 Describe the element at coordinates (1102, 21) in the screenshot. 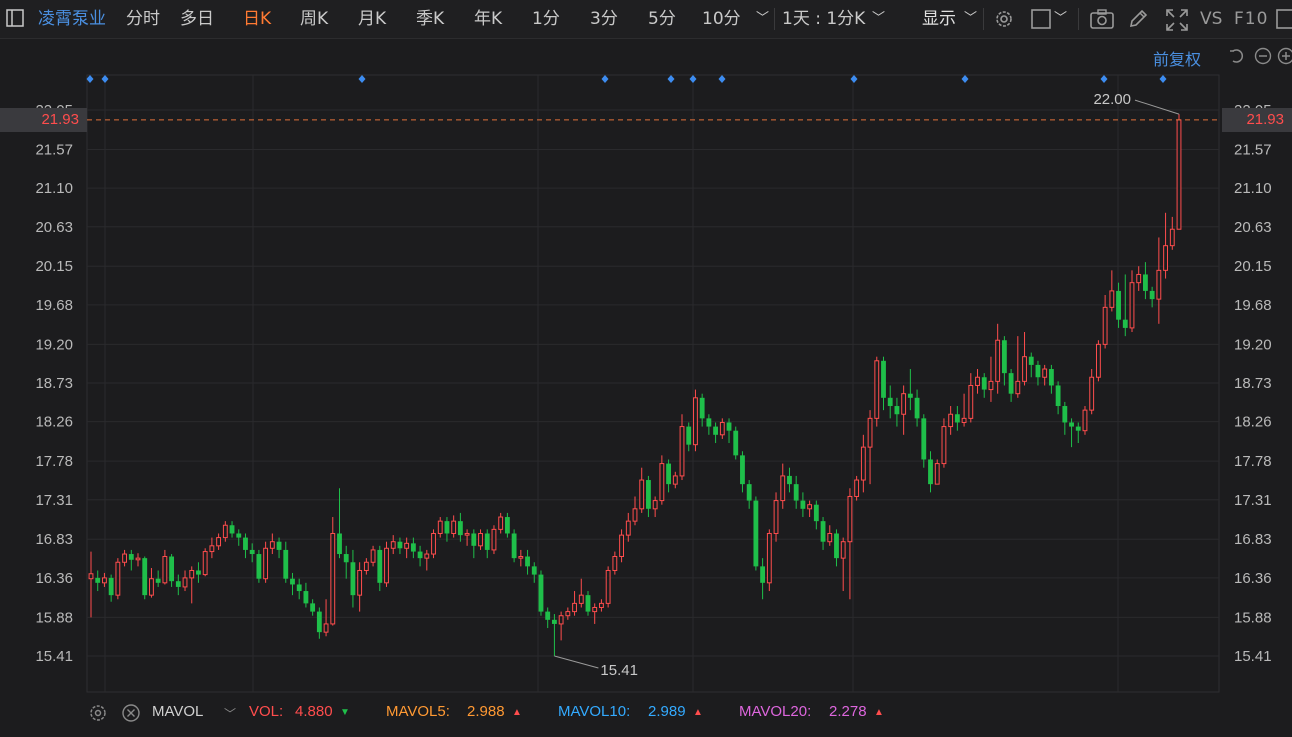

I see `camera-icon` at that location.